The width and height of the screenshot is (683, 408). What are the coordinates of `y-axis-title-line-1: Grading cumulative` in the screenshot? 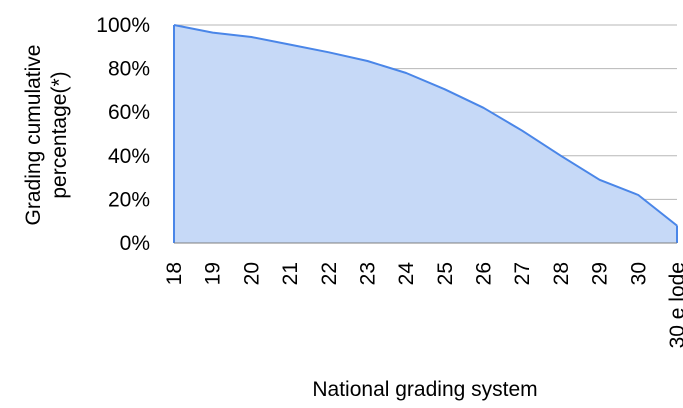 It's located at (33, 135).